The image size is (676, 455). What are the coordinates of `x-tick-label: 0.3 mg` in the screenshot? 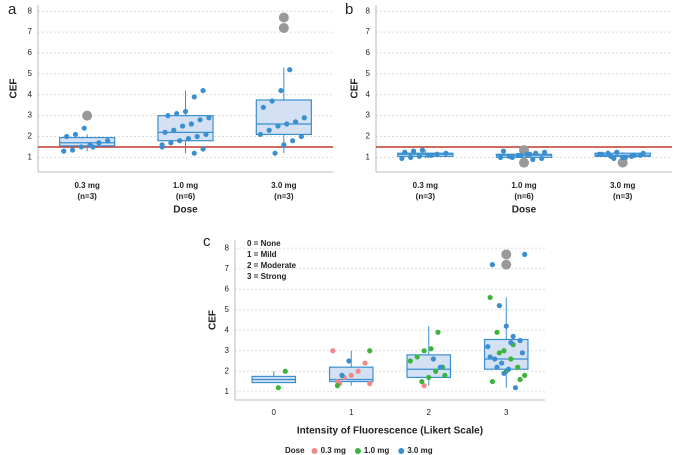 It's located at (425, 185).